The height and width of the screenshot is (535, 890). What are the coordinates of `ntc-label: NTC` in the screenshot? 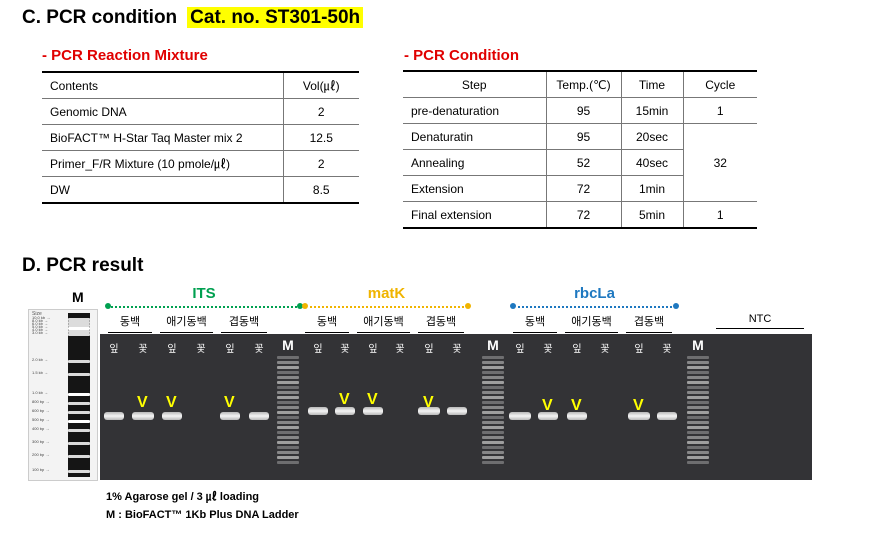 It's located at (760, 321).